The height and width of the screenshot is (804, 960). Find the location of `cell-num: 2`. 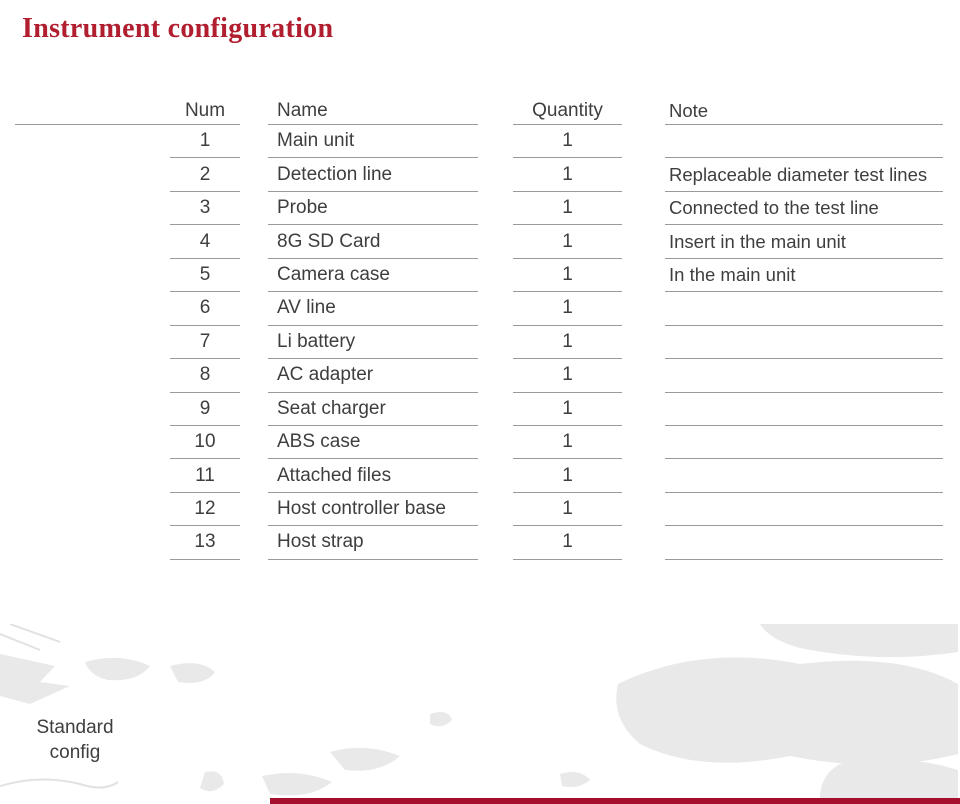

cell-num: 2 is located at coordinates (205, 175).